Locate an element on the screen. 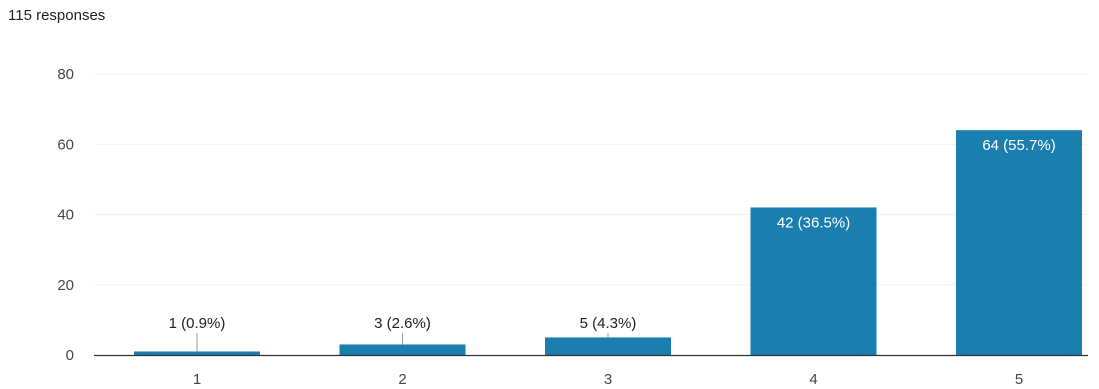 Image resolution: width=1099 pixels, height=389 pixels. response-count: 115 responses is located at coordinates (57, 15).